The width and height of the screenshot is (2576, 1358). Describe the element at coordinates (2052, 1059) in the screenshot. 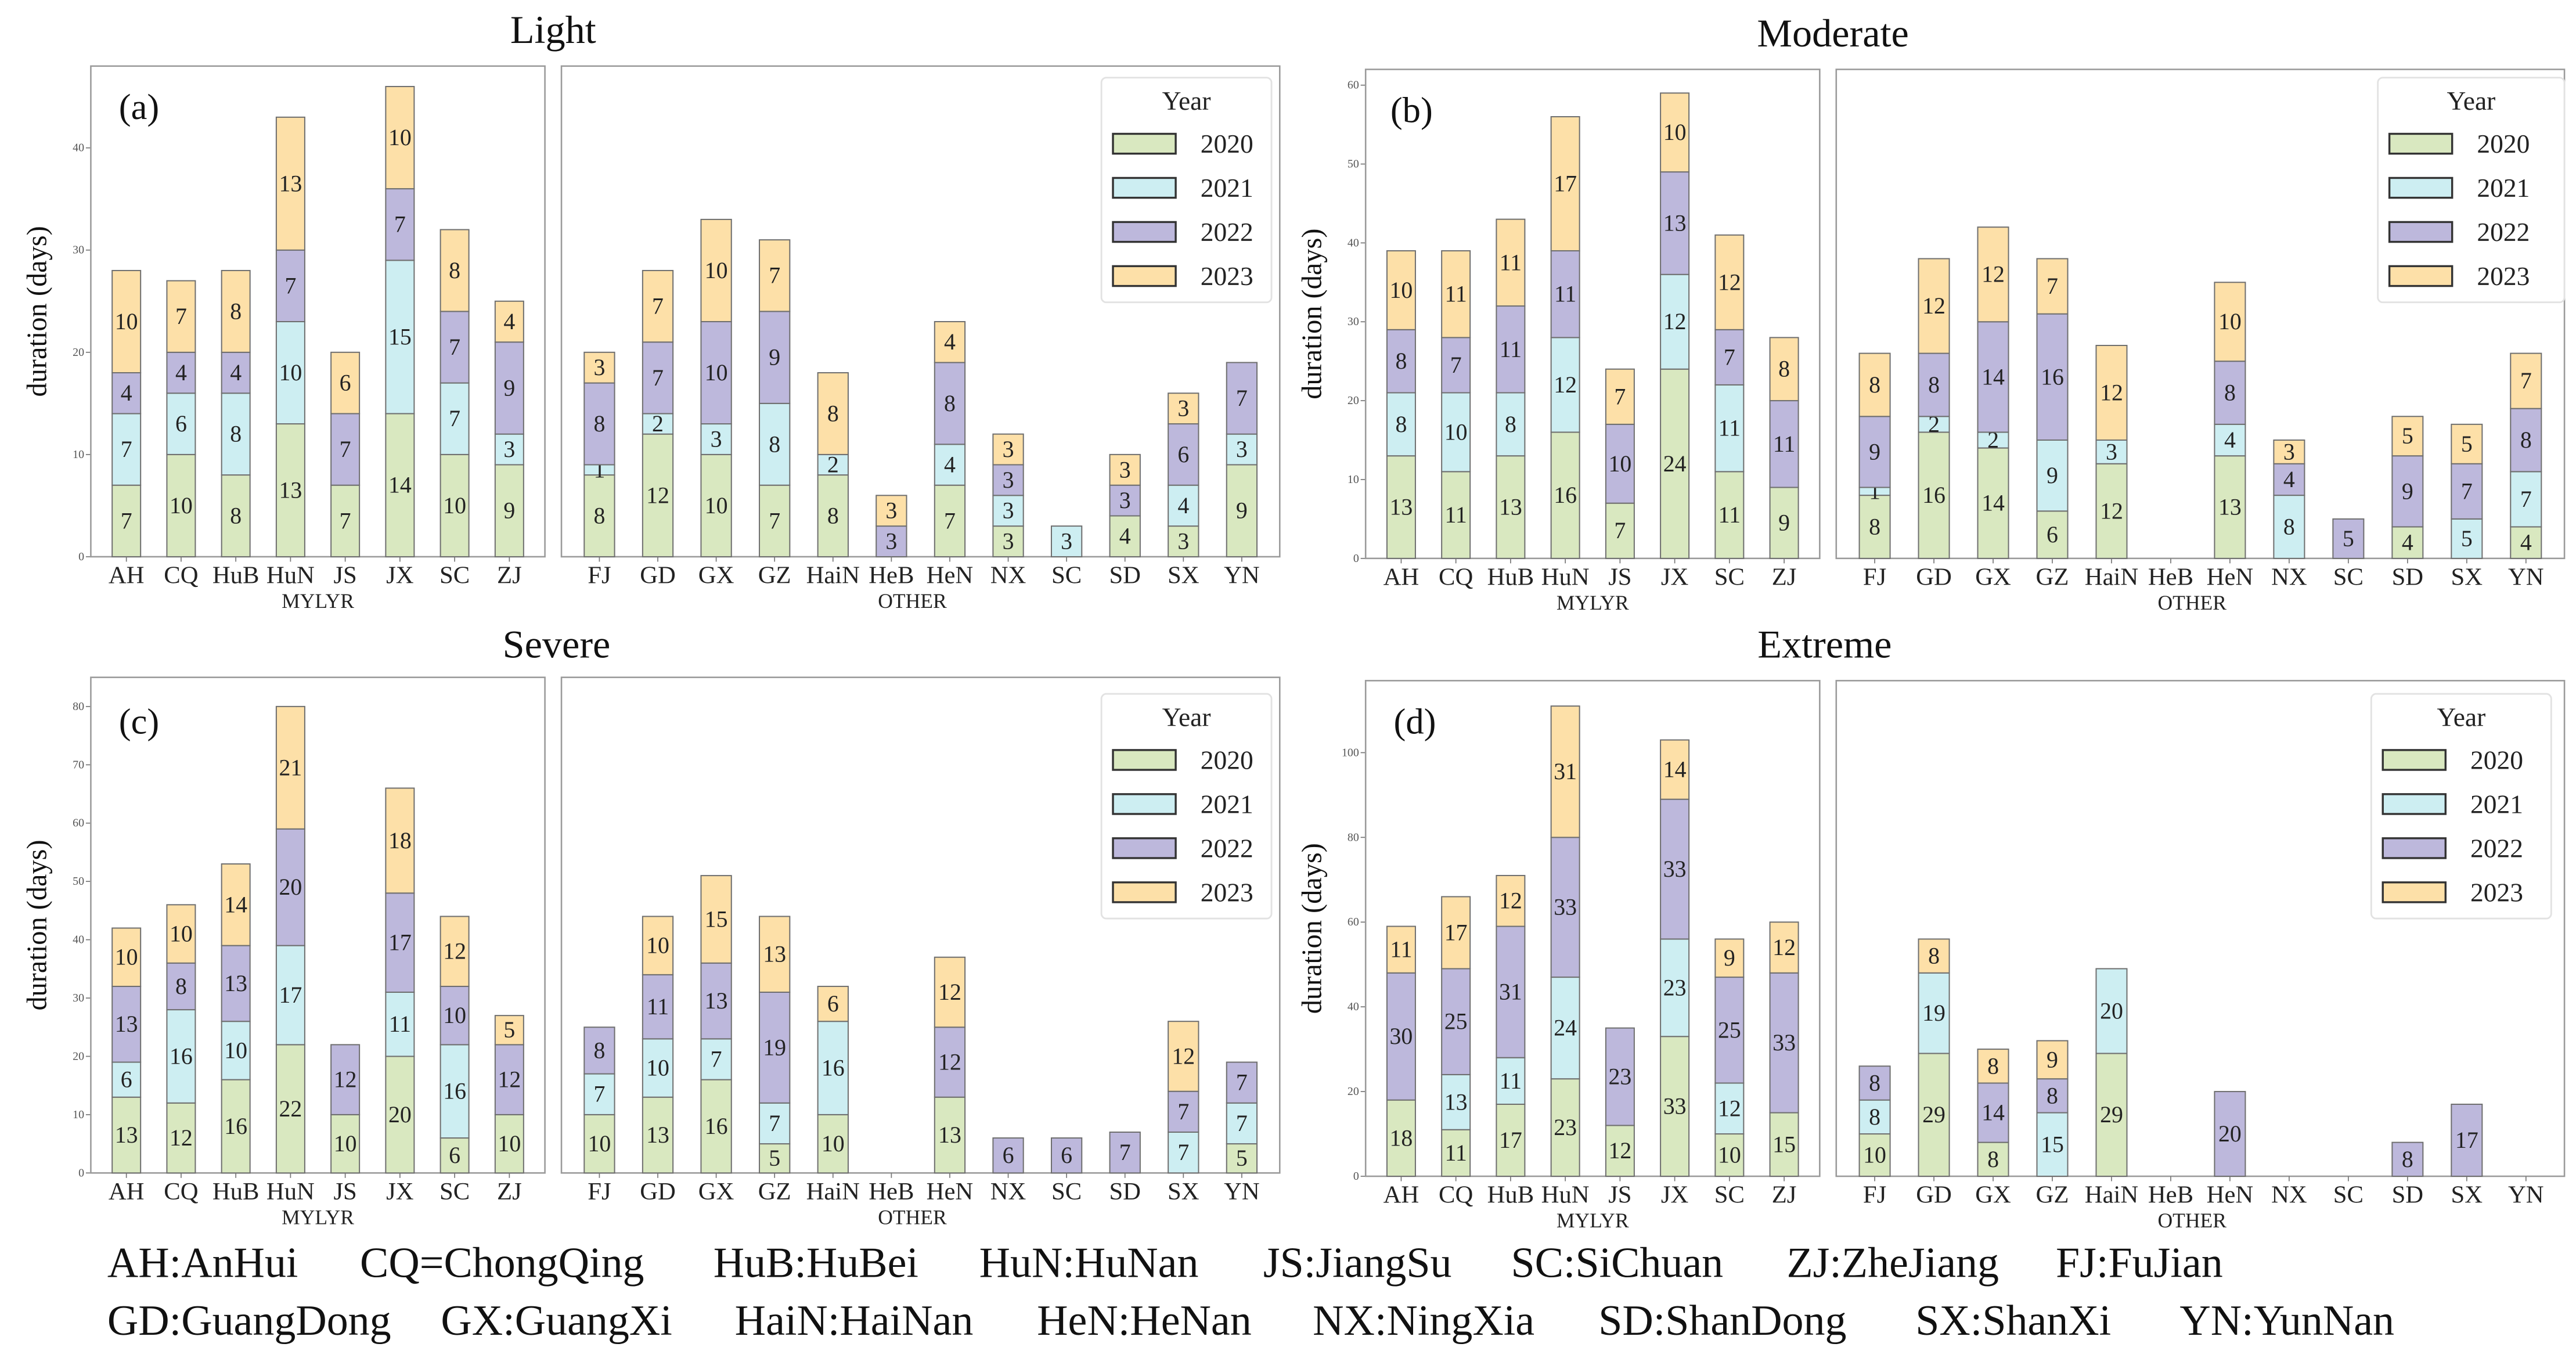

I see `data-label: 9` at that location.